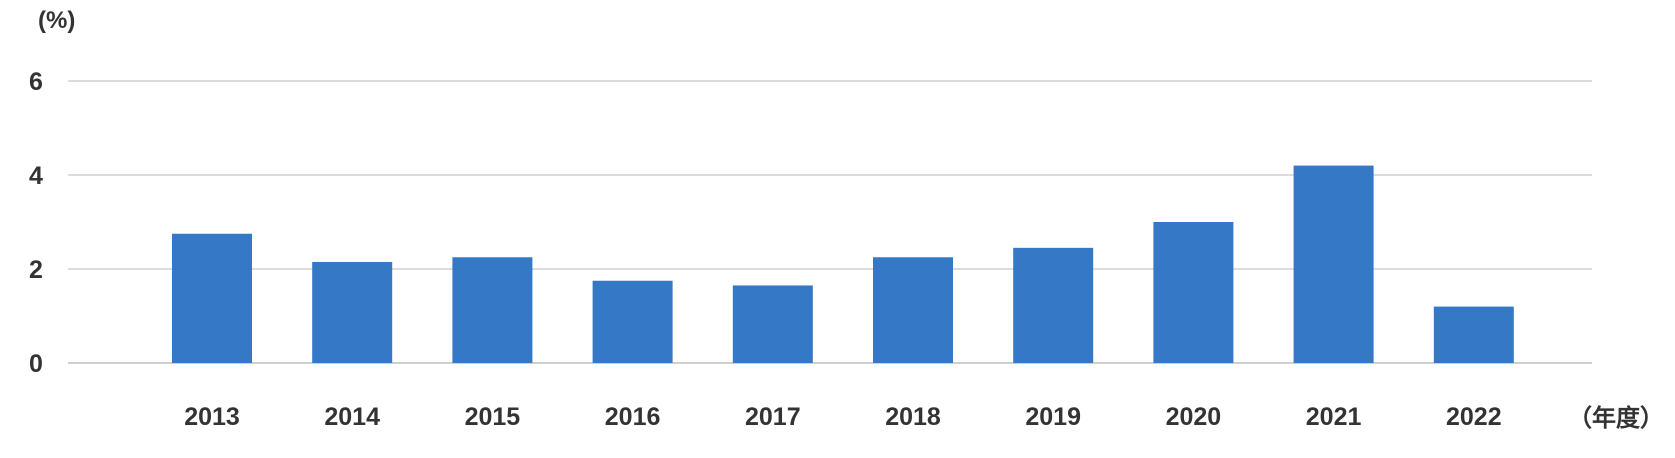 This screenshot has width=1675, height=458. What do you see at coordinates (1193, 292) in the screenshot?
I see `bar-2020` at bounding box center [1193, 292].